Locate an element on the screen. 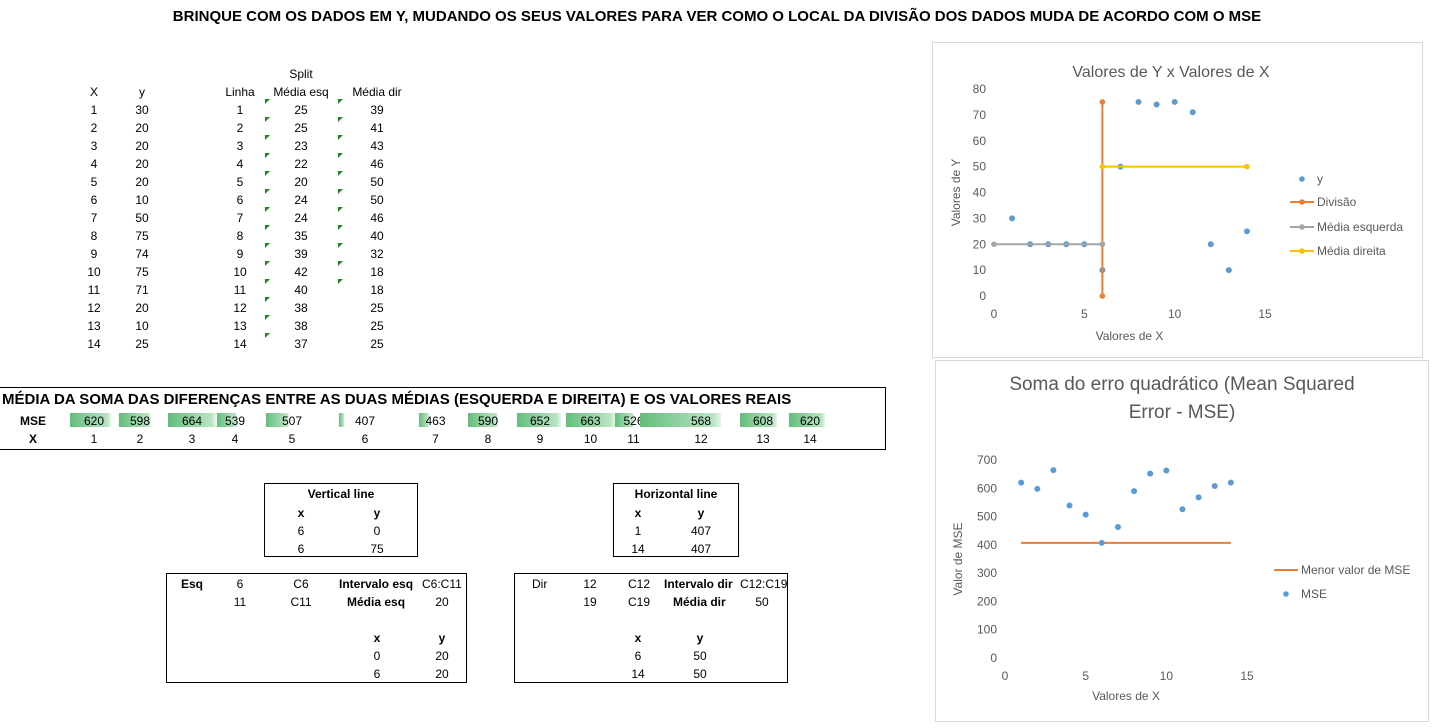 This screenshot has width=1434, height=728. x-tick-label: 5 is located at coordinates (1084, 314).